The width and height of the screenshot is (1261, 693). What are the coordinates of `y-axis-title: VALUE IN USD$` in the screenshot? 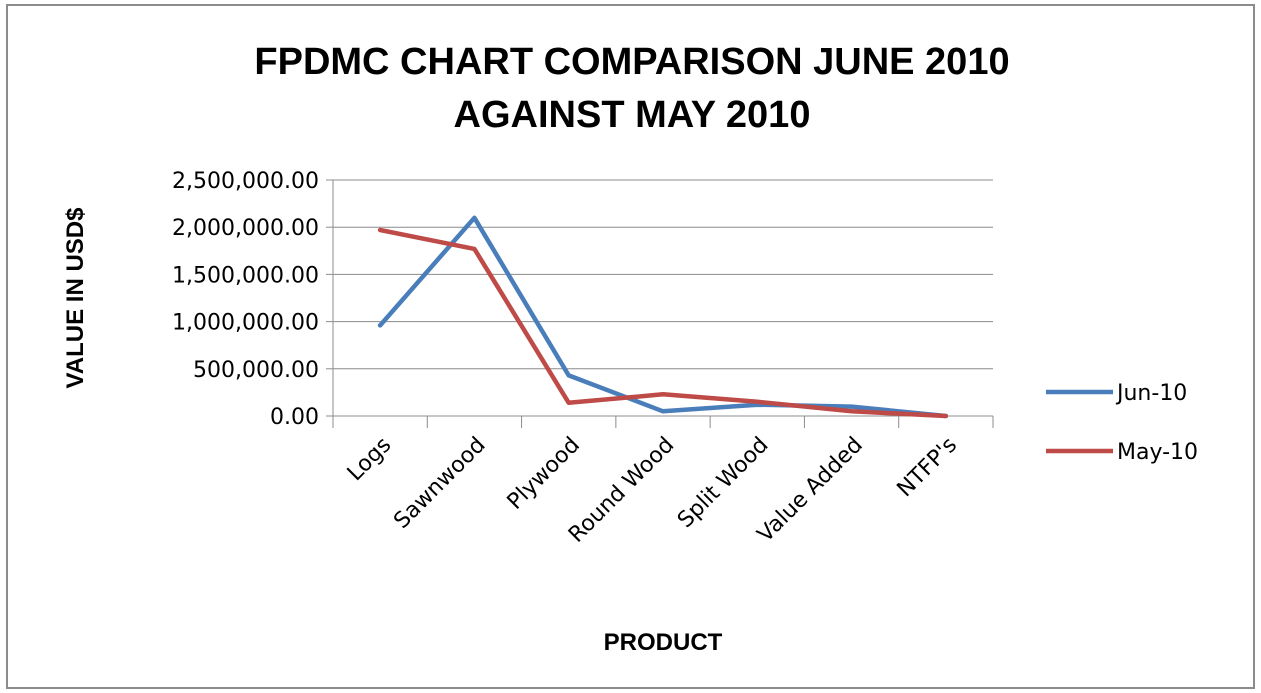 It's located at (75, 298).